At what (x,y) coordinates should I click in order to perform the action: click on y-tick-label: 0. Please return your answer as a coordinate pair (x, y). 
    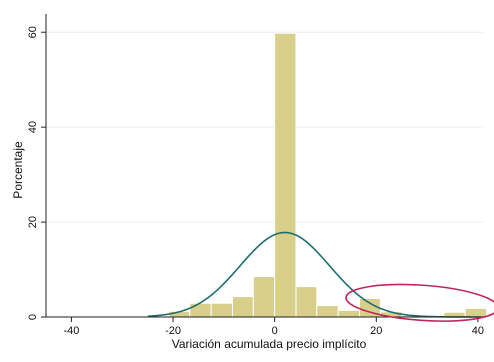
    Looking at the image, I should click on (33, 317).